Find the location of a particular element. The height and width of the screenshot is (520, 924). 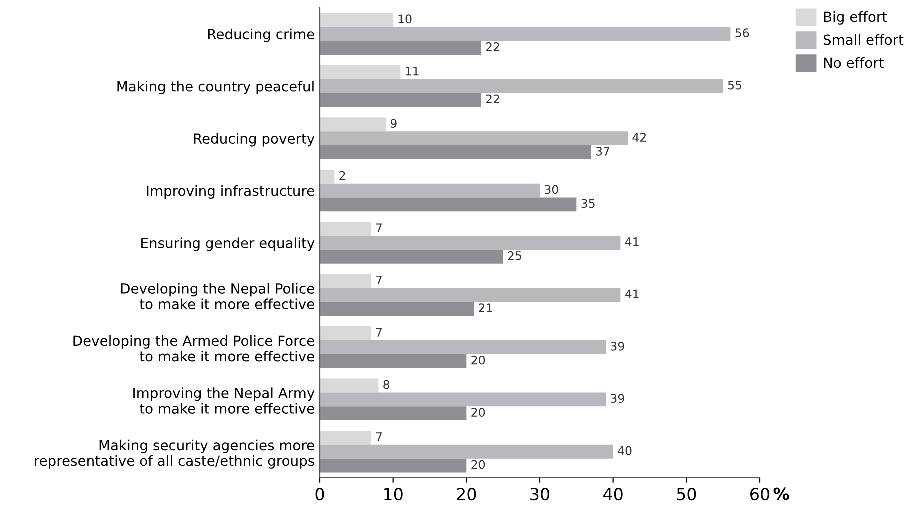

data-label: 40 is located at coordinates (625, 451).